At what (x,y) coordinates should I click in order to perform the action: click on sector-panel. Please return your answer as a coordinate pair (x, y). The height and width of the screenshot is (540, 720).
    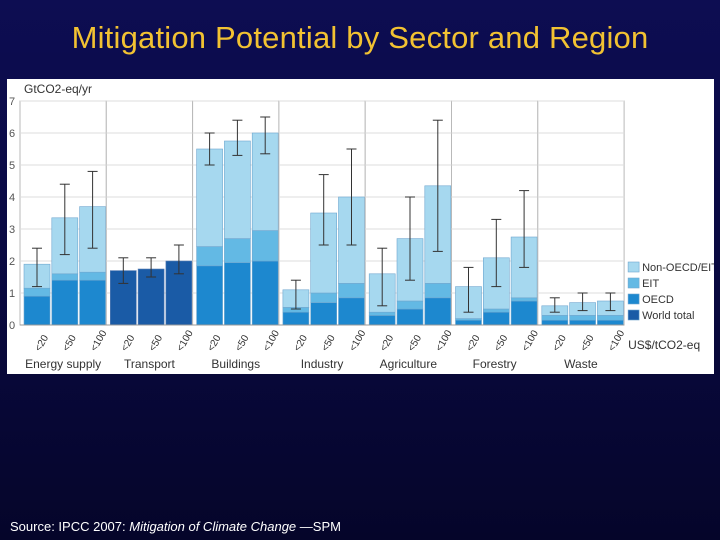
    Looking at the image, I should click on (581, 213).